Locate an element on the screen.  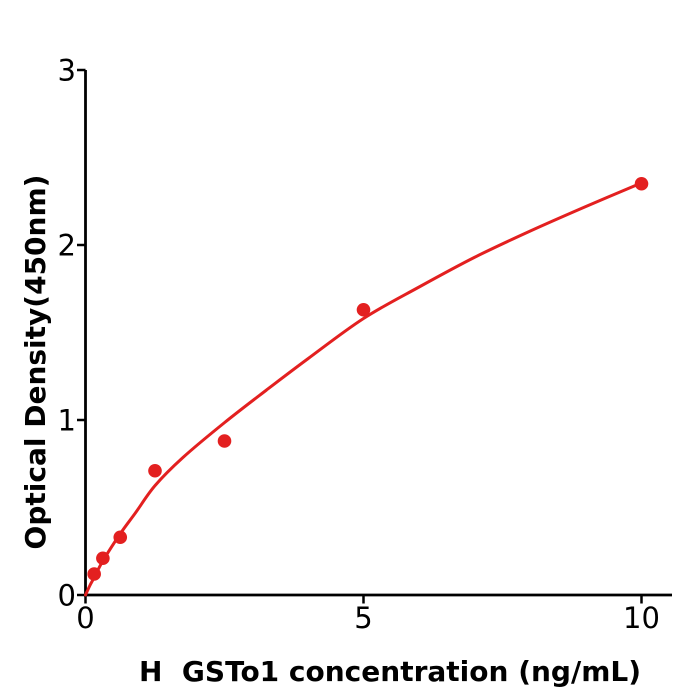
y-tick-label: 0 is located at coordinates (67, 596).